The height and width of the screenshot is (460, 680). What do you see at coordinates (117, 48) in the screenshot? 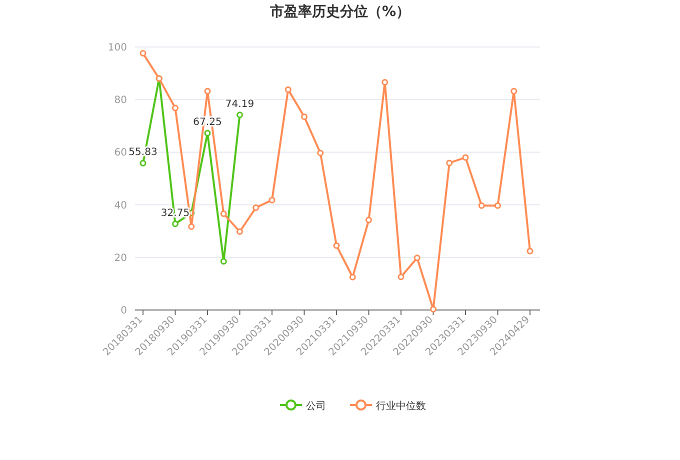
I see `y-tick-label: 100` at bounding box center [117, 48].